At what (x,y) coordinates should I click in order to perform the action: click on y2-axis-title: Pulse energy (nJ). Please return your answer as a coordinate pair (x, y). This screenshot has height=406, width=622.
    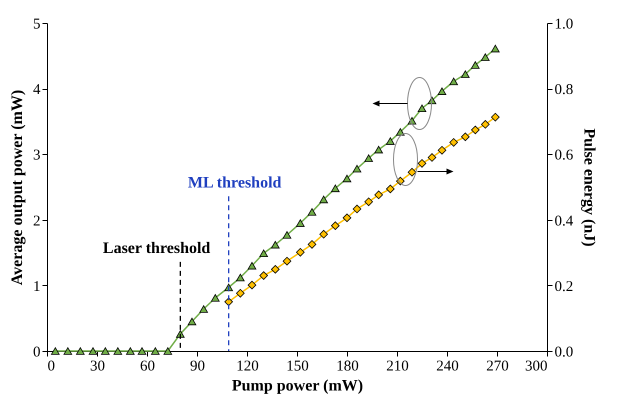
    Looking at the image, I should click on (589, 187).